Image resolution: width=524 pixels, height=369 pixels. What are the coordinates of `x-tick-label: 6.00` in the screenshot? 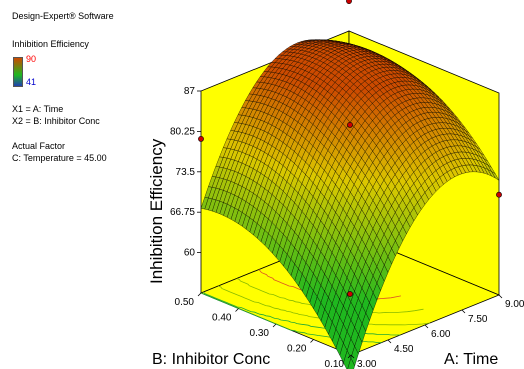 It's located at (441, 334).